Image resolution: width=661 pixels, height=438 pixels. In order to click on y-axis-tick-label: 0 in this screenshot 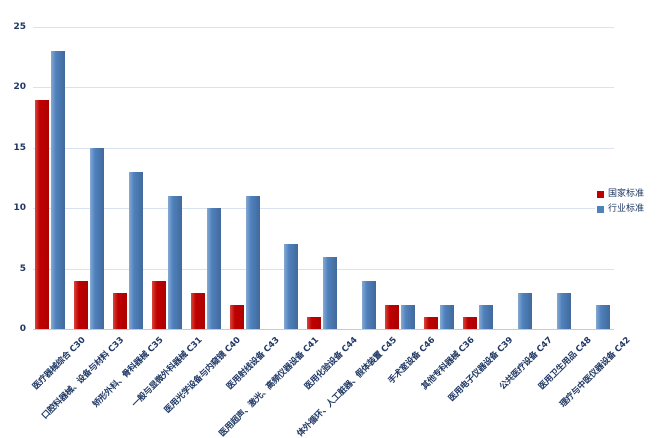, I will do `click(22, 329)`.